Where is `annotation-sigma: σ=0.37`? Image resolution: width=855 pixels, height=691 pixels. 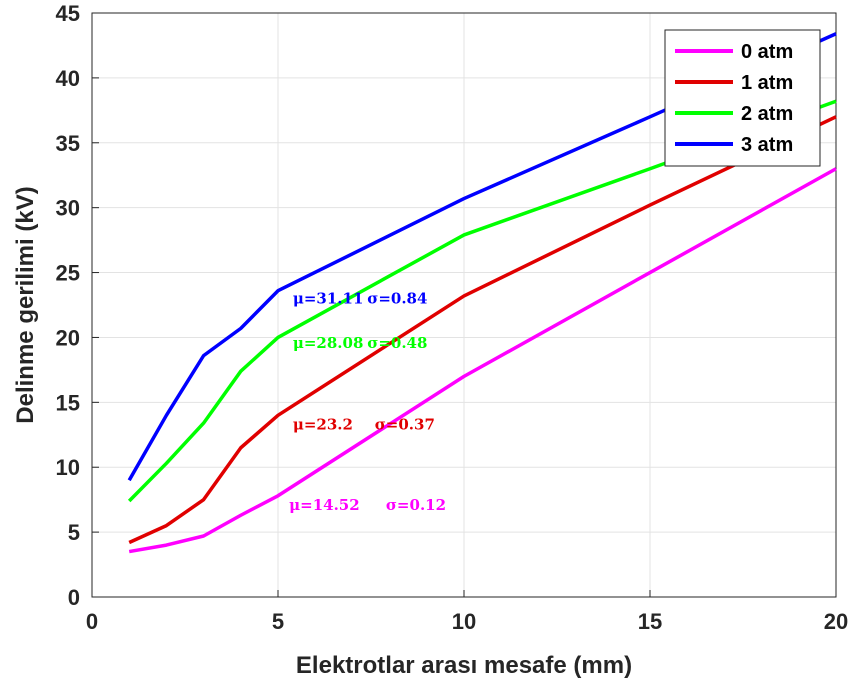
annotation-sigma: σ=0.37 is located at coordinates (405, 425).